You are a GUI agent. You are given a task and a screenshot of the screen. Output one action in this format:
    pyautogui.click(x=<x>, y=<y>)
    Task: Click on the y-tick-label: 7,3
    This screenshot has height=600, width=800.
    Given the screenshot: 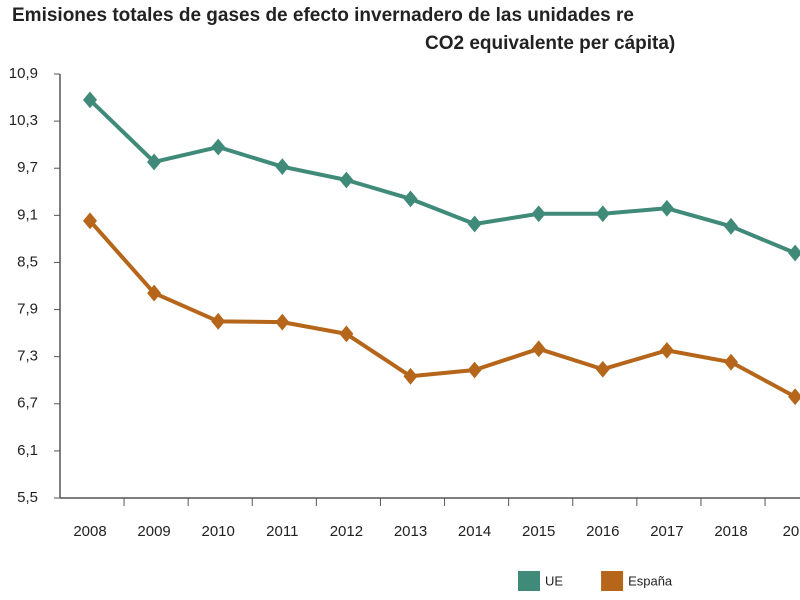 What is the action you would take?
    pyautogui.click(x=27, y=356)
    